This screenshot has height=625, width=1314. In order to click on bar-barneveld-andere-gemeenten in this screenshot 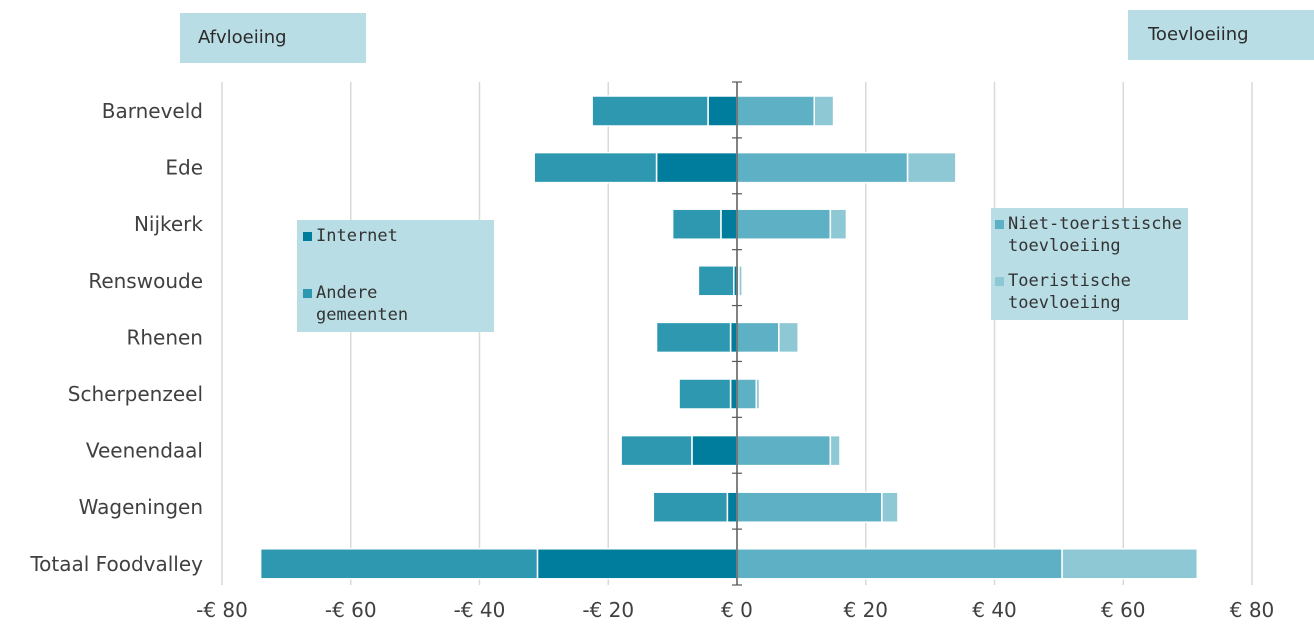, I will do `click(650, 111)`.